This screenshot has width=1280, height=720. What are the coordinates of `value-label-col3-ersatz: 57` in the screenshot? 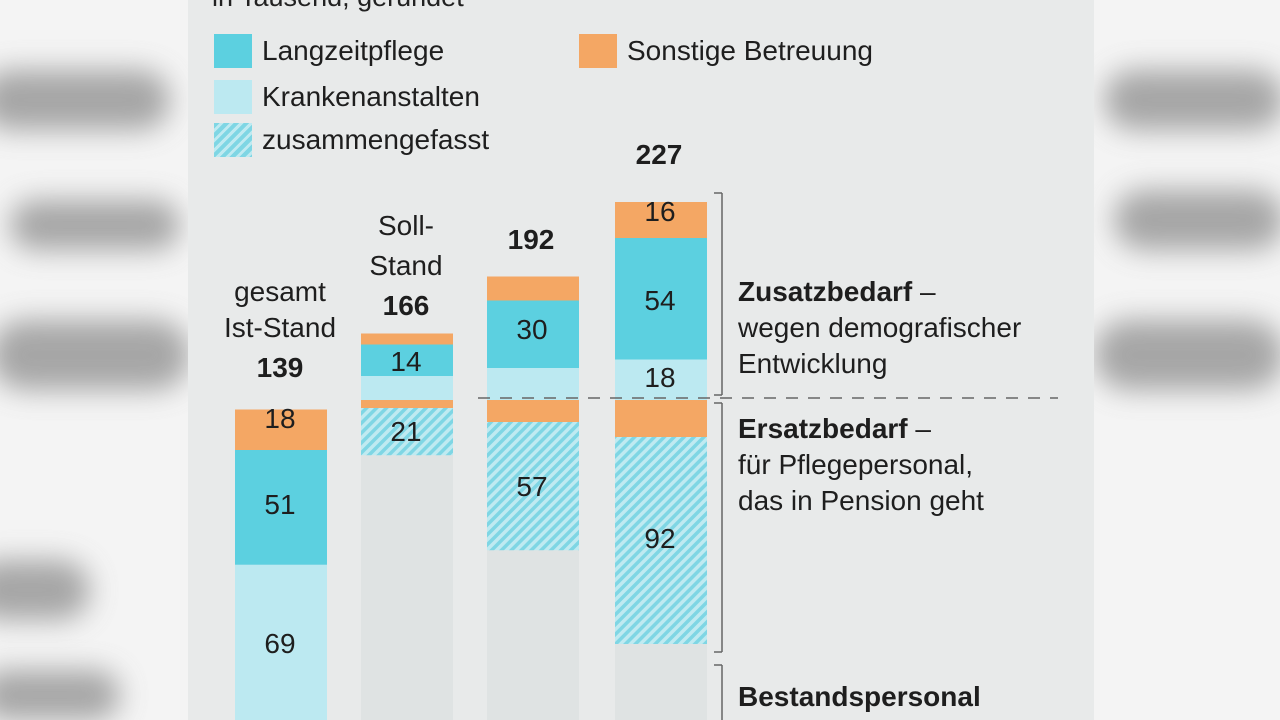 It's located at (532, 486).